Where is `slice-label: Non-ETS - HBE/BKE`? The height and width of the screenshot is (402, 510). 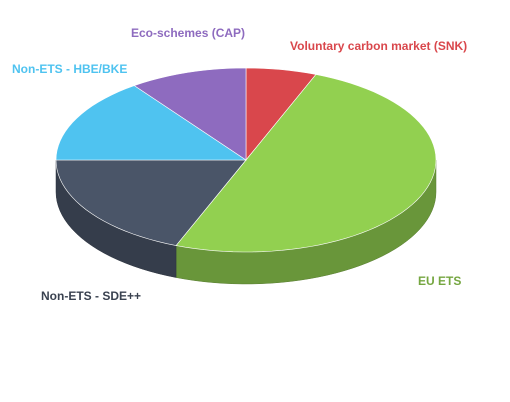 slice-label: Non-ETS - HBE/BKE is located at coordinates (69, 69).